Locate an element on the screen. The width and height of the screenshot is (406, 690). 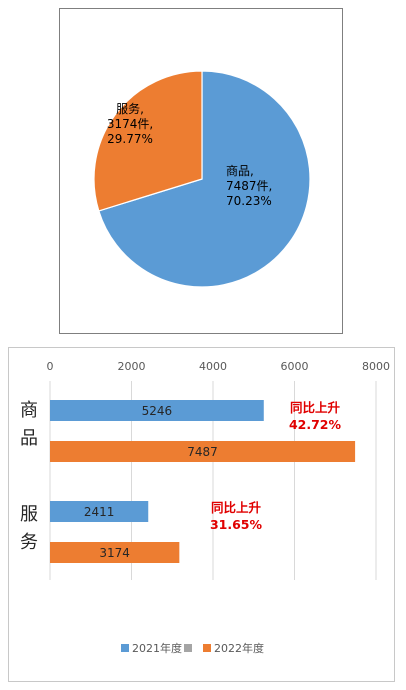
bar-data-label: 2411 is located at coordinates (99, 512).